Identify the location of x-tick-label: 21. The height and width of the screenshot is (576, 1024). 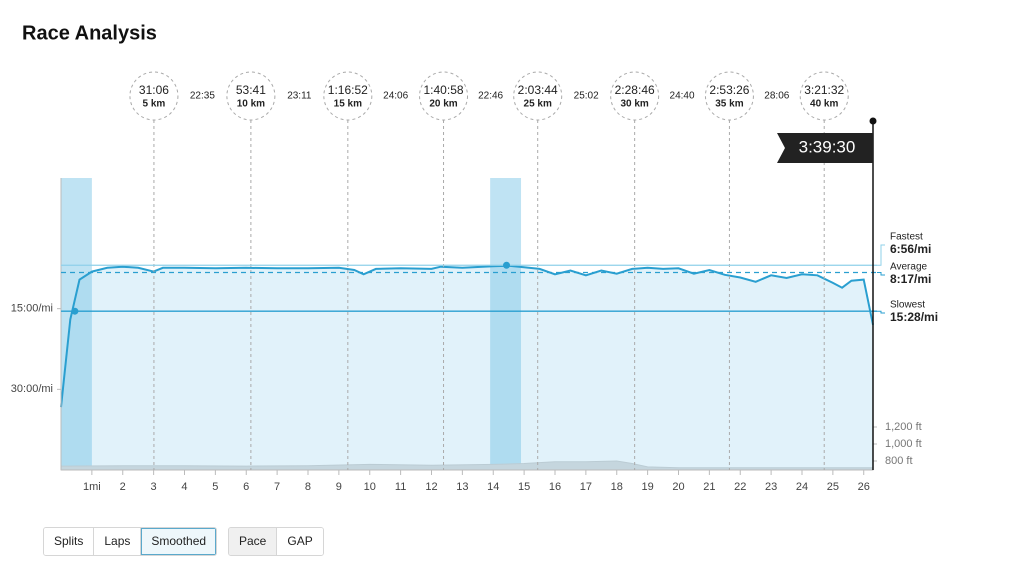
(709, 487).